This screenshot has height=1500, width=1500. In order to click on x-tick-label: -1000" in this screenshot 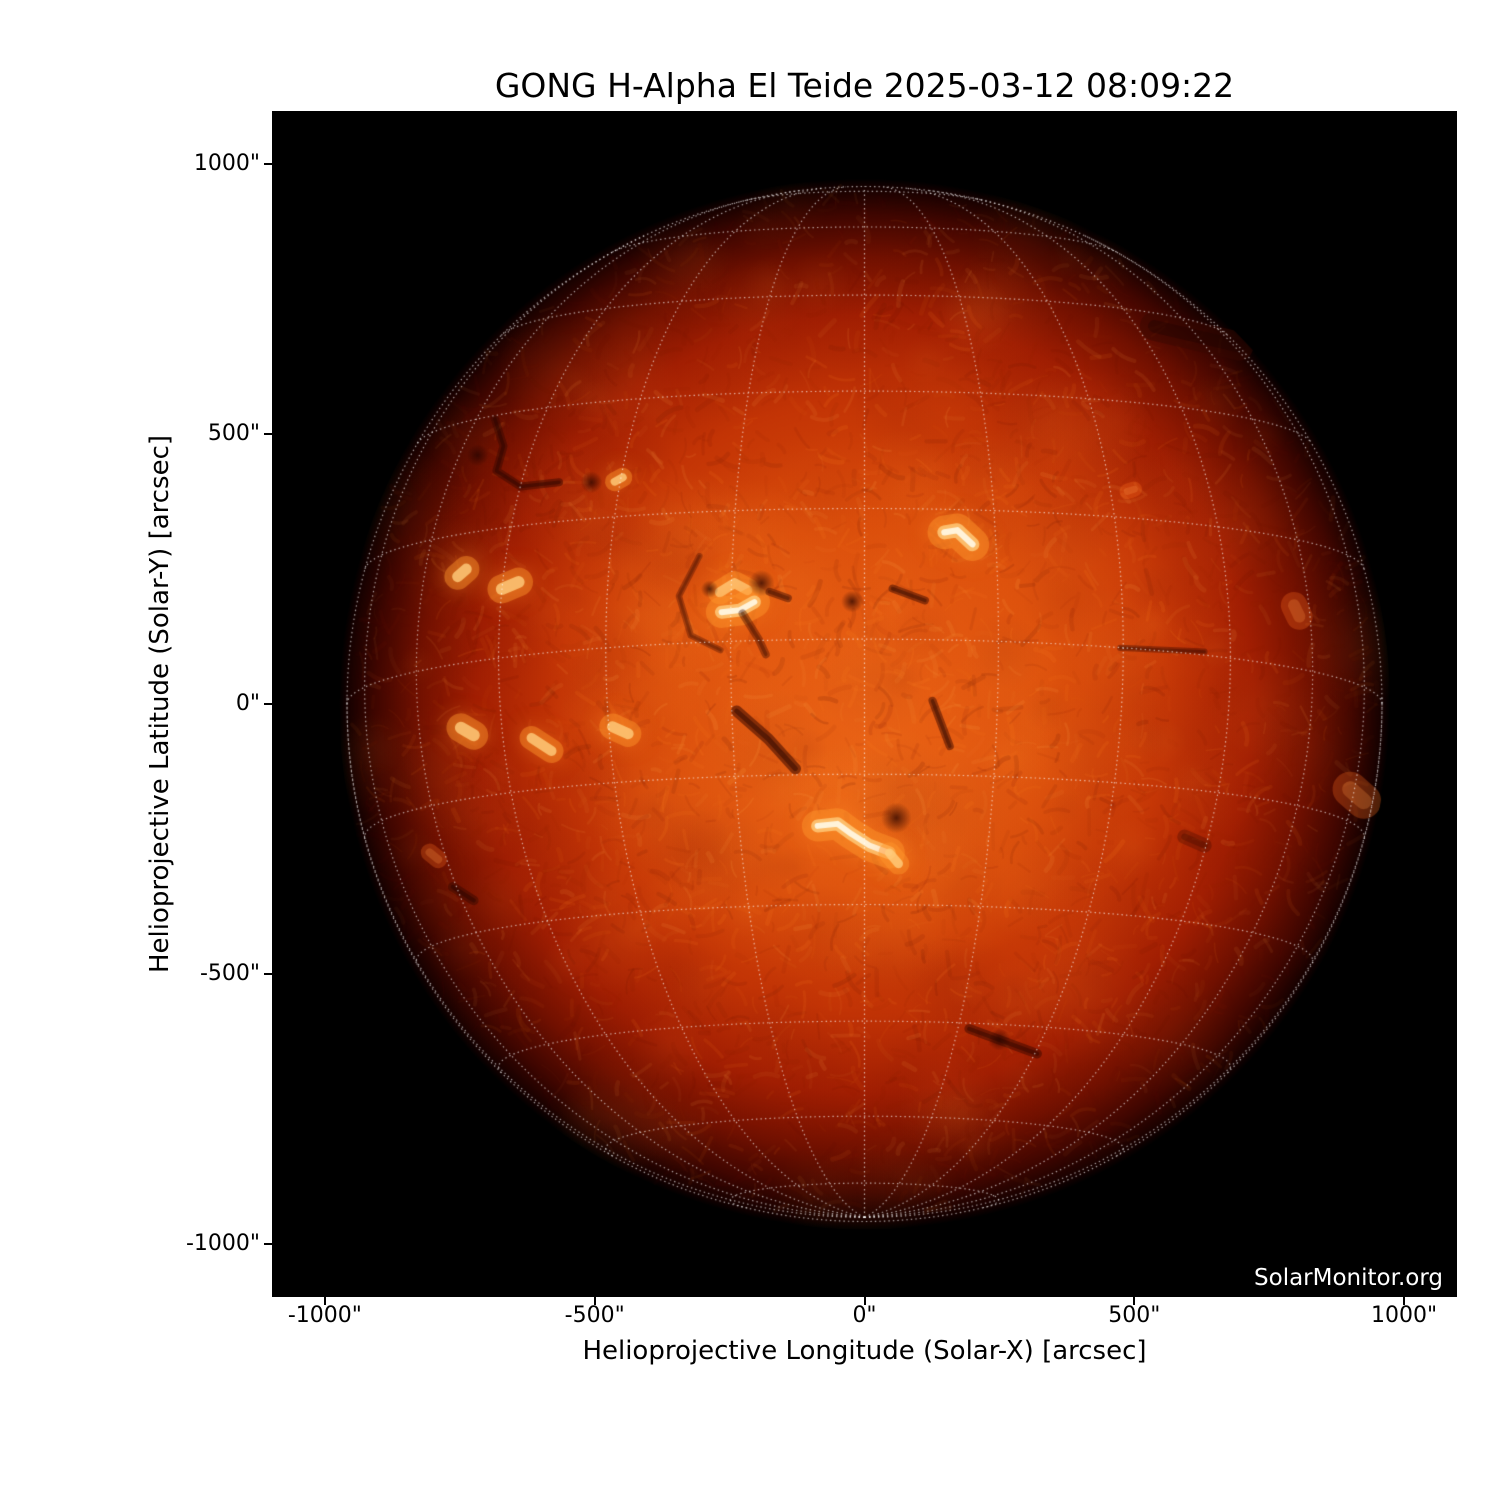, I will do `click(324, 1315)`.